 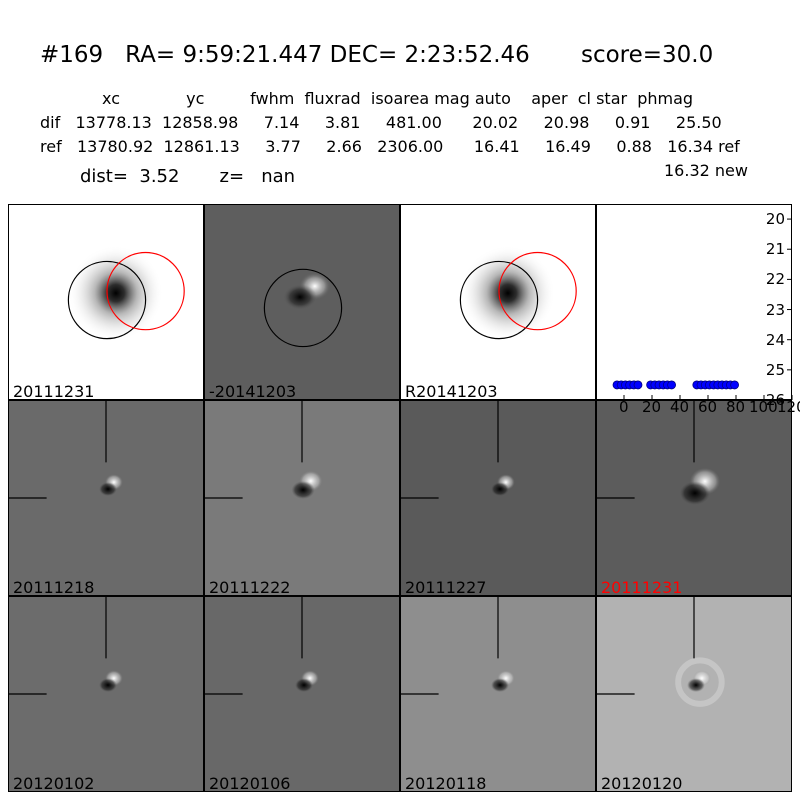 I want to click on cutout-panel-1-image, so click(x=126, y=293).